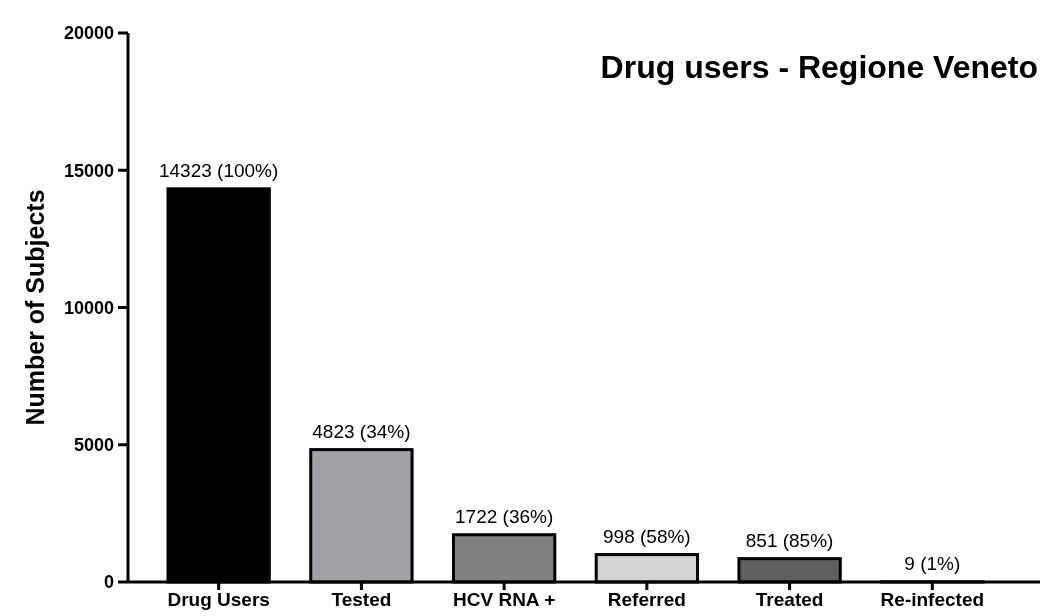  Describe the element at coordinates (218, 170) in the screenshot. I see `data-label: 14323 (100%)` at that location.